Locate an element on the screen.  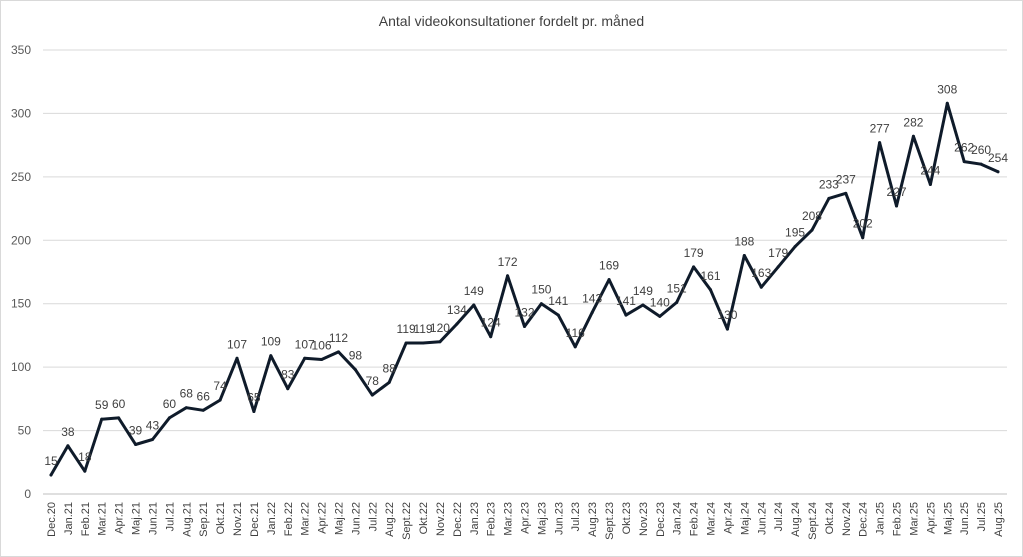
data-label: 78 is located at coordinates (373, 381).